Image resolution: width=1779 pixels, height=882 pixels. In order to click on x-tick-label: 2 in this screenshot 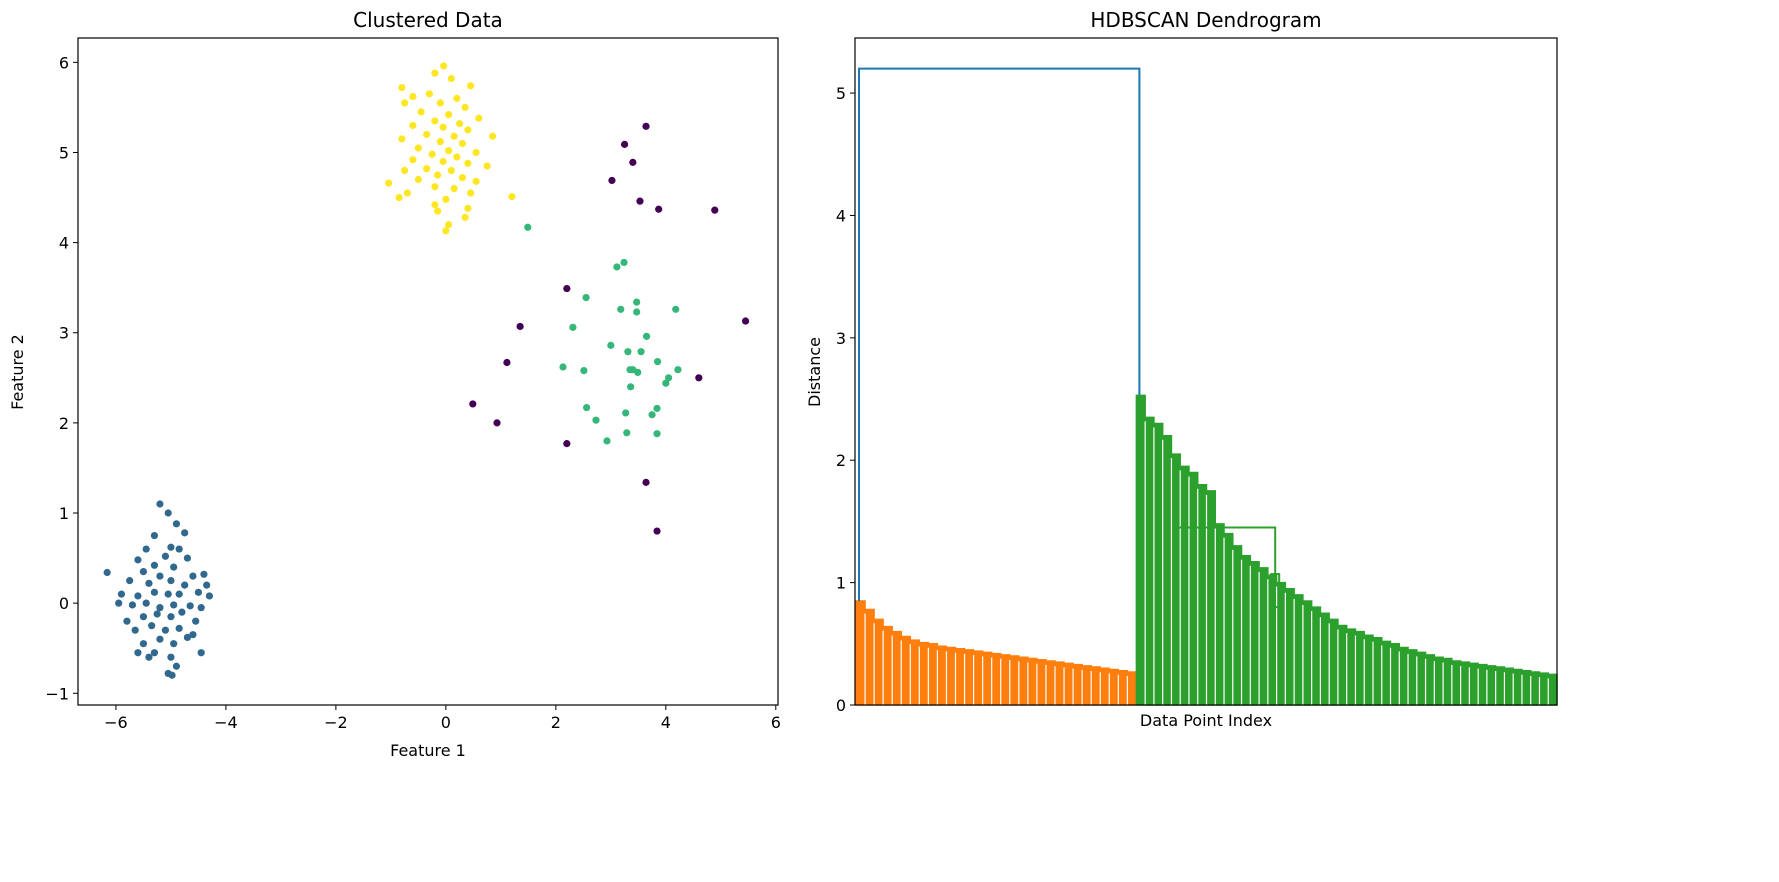, I will do `click(556, 722)`.